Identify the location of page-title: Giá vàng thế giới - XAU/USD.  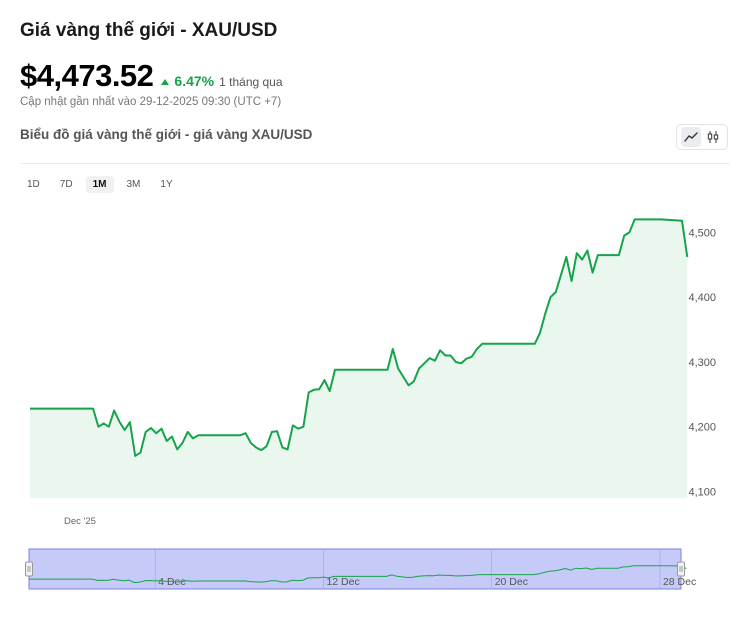
(149, 30).